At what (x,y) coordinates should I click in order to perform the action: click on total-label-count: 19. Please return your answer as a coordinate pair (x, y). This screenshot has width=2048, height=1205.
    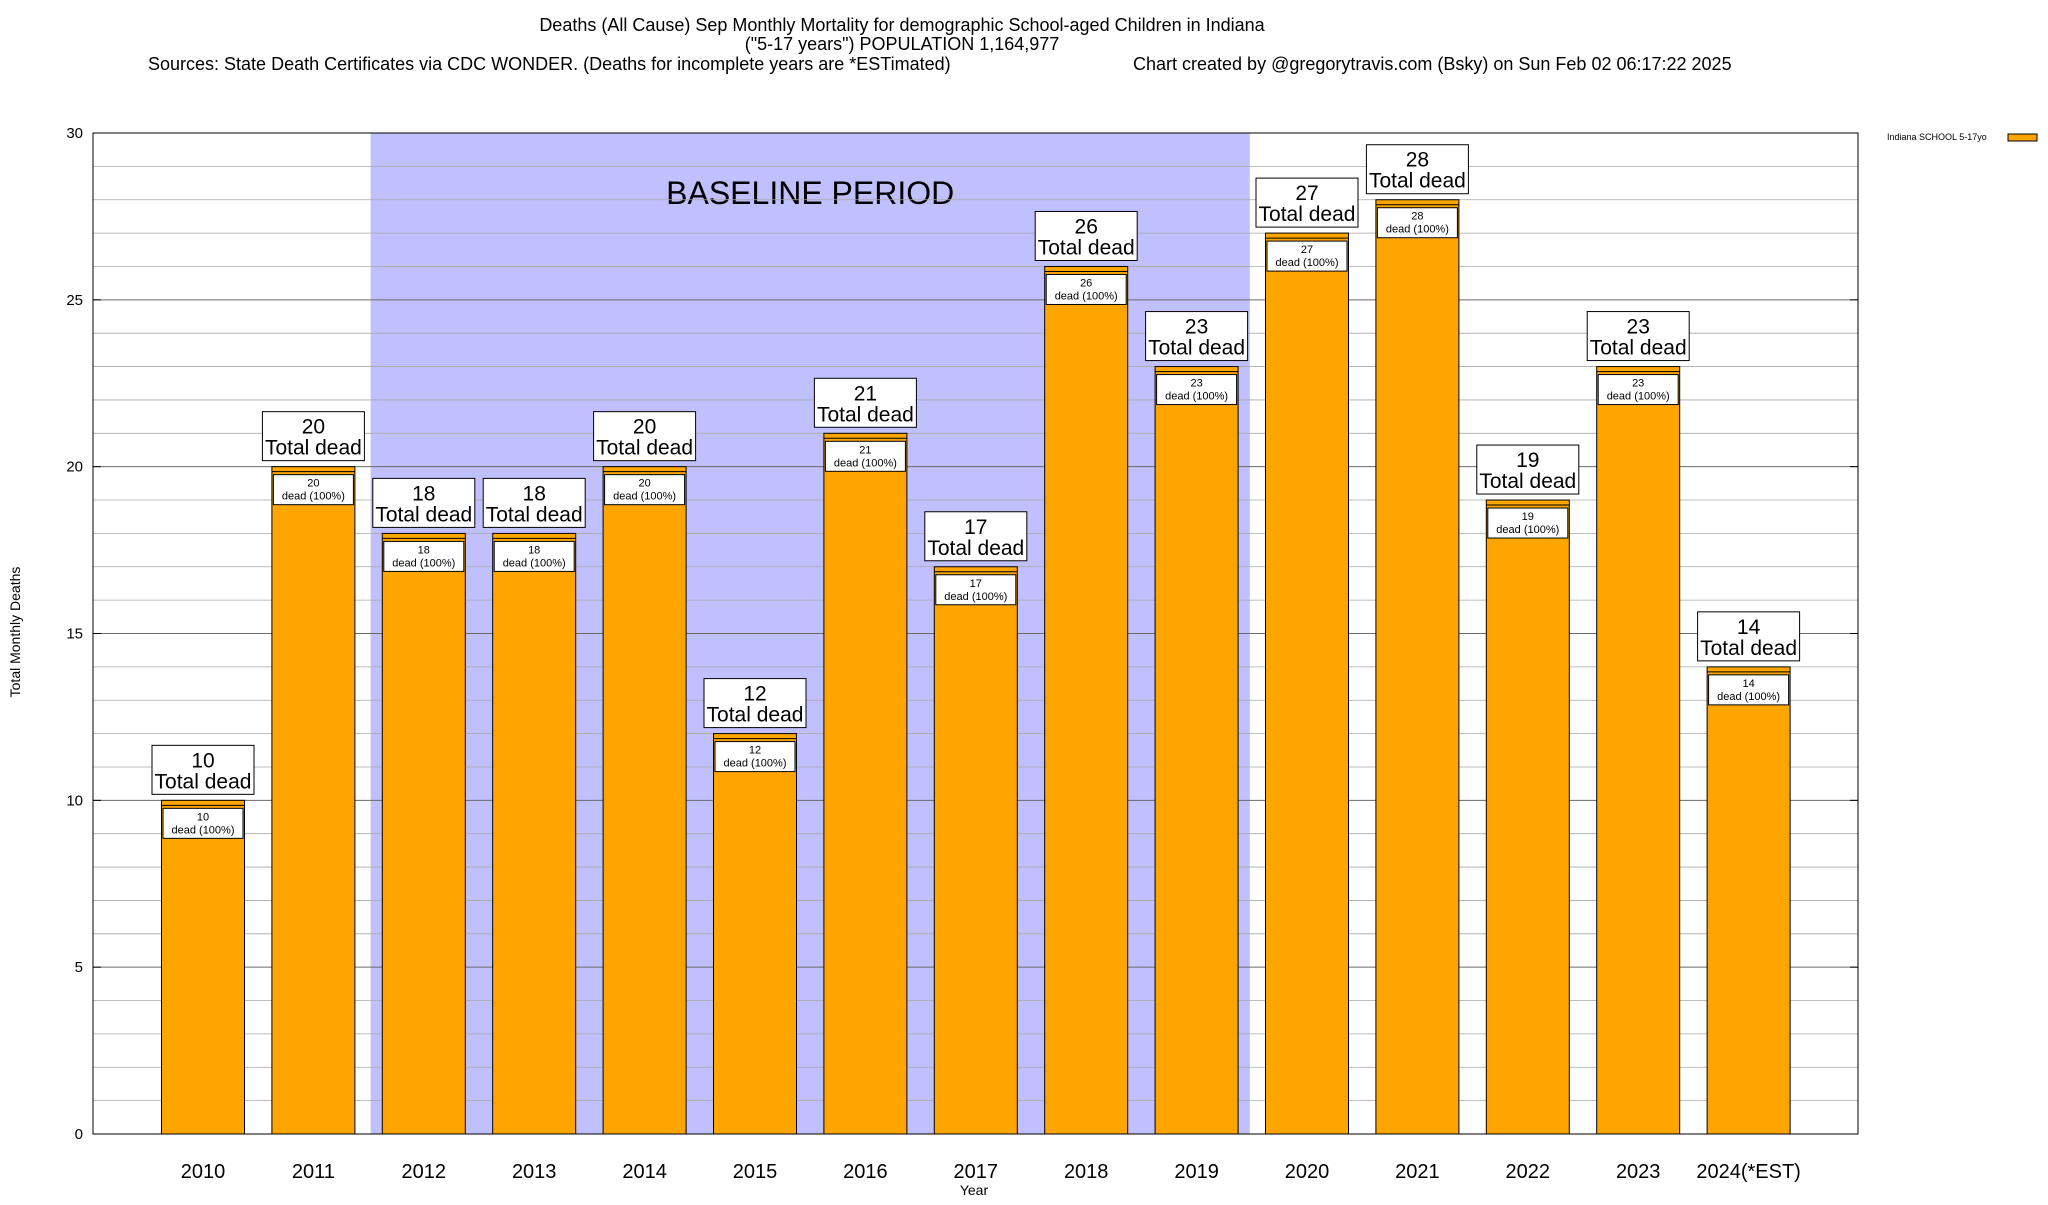
    Looking at the image, I should click on (1527, 460).